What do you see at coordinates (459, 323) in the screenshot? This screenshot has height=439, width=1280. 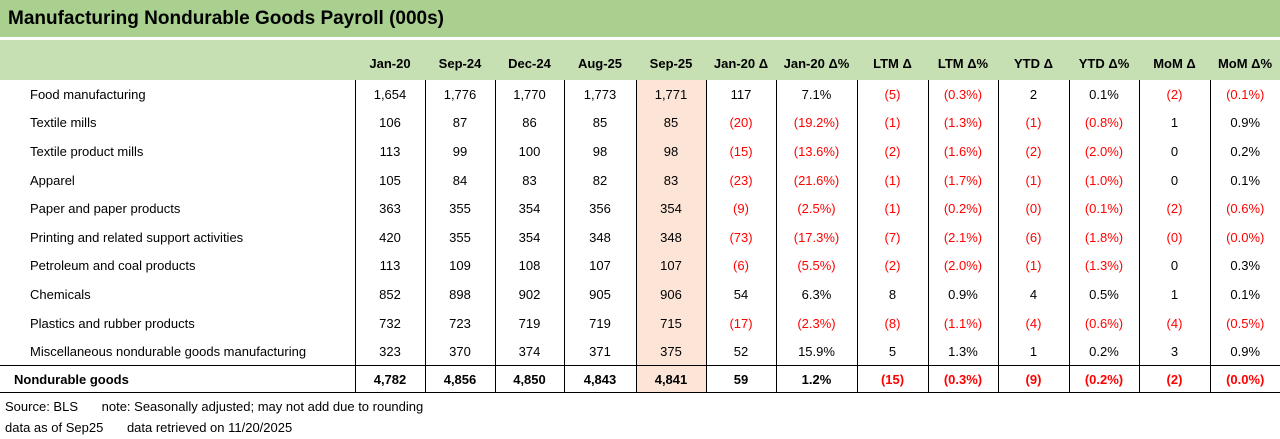 I see `cell: 723` at bounding box center [459, 323].